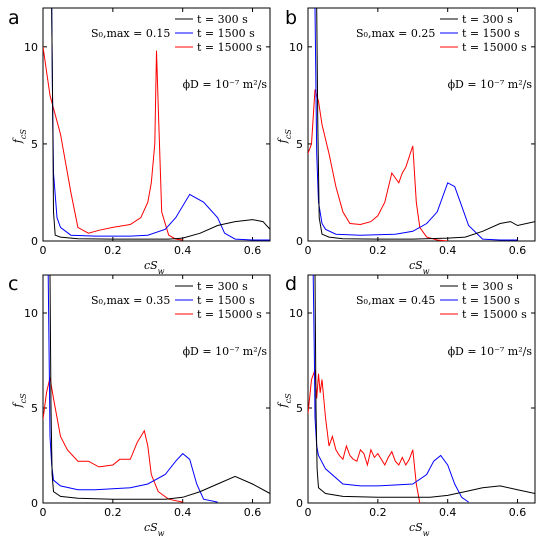  What do you see at coordinates (130, 33) in the screenshot?
I see `saturation-annotation: S₀,max = 0.15` at bounding box center [130, 33].